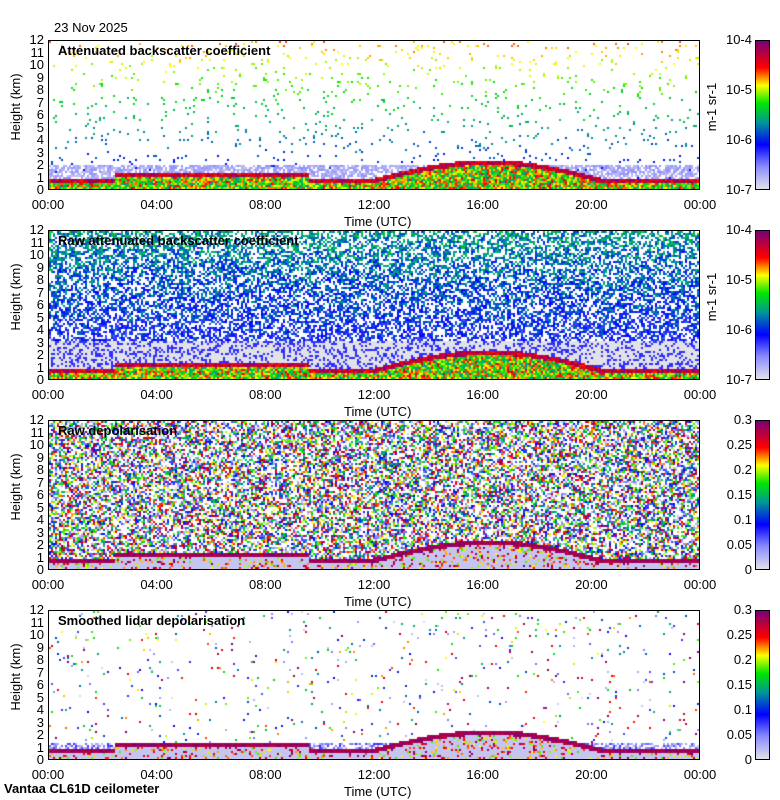 Image resolution: width=780 pixels, height=800 pixels. Describe the element at coordinates (178, 240) in the screenshot. I see `chart-title: Raw attenuated backscatter coefficient` at that location.